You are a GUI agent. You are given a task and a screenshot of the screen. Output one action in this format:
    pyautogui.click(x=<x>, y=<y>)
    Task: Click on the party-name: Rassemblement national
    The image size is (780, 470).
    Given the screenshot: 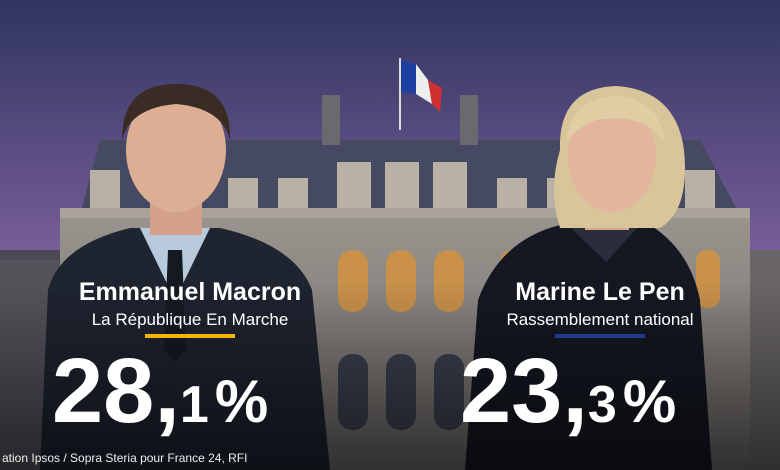 What is the action you would take?
    pyautogui.click(x=599, y=319)
    